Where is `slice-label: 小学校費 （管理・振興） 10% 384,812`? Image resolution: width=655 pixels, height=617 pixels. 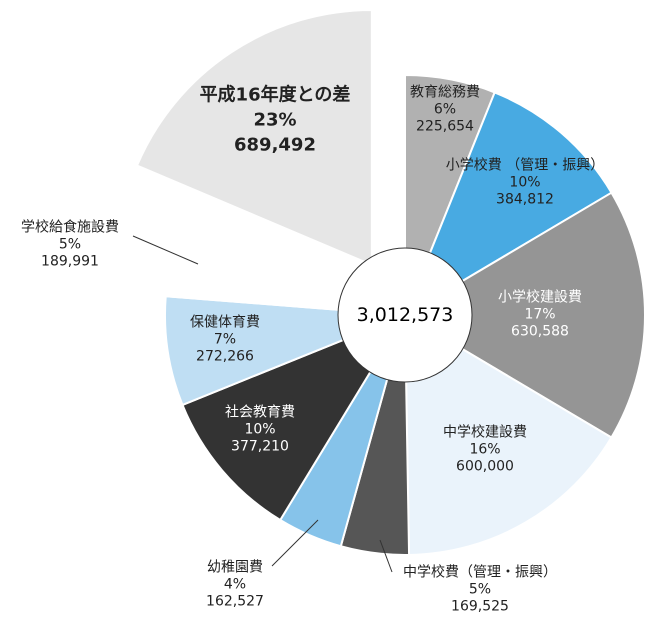 slice-label: 小学校費 （管理・振興） 10% 384,812 is located at coordinates (525, 183).